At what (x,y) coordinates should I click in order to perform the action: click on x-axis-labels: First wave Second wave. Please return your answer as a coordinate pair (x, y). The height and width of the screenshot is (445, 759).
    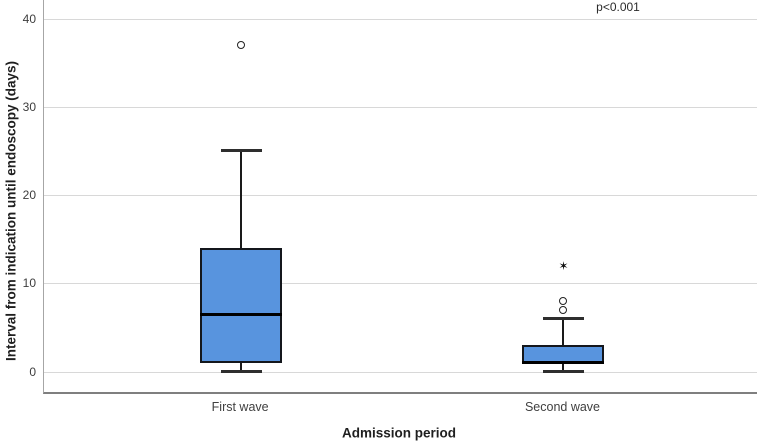
    Looking at the image, I should click on (379, 407).